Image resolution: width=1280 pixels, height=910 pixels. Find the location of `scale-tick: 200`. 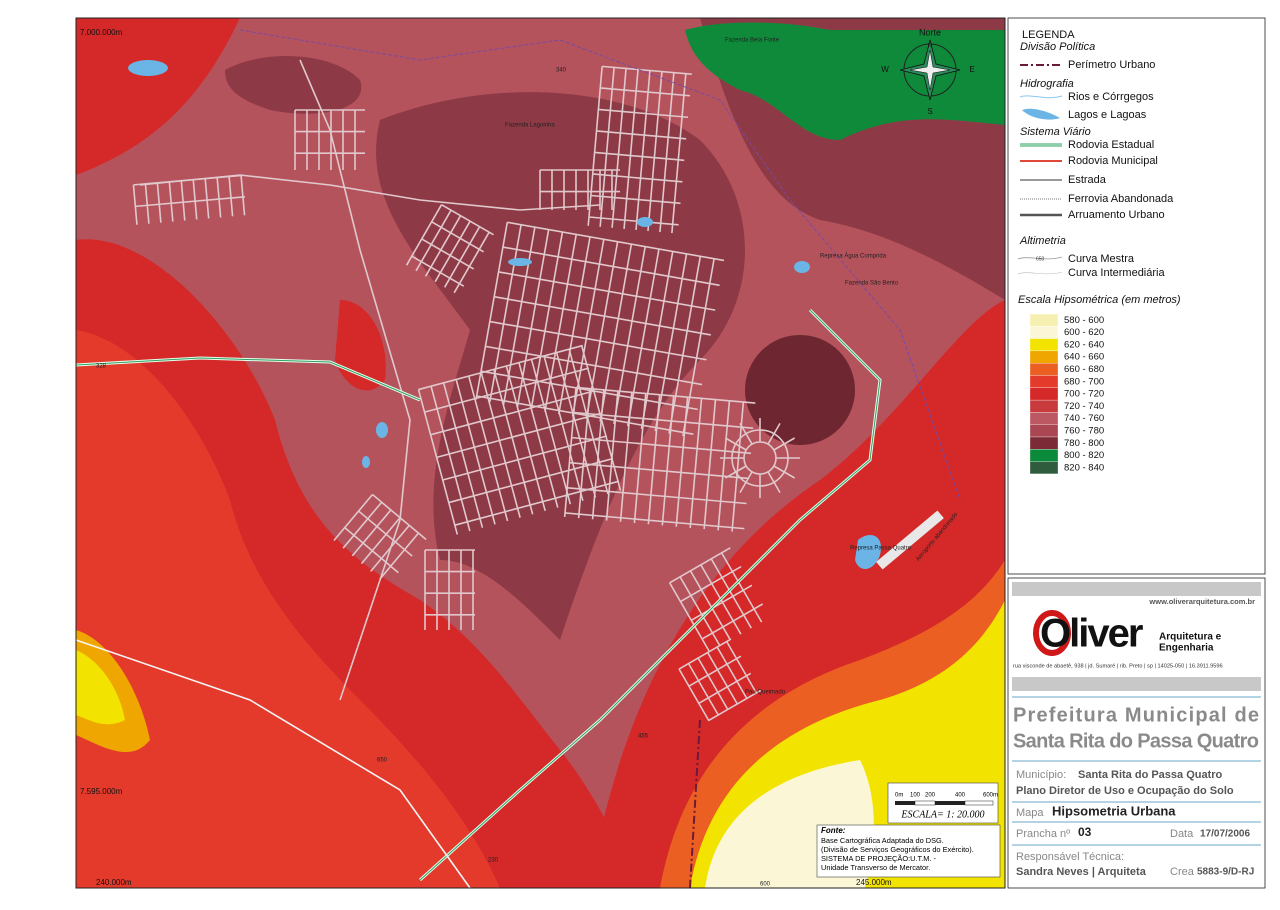

scale-tick: 200 is located at coordinates (930, 796).